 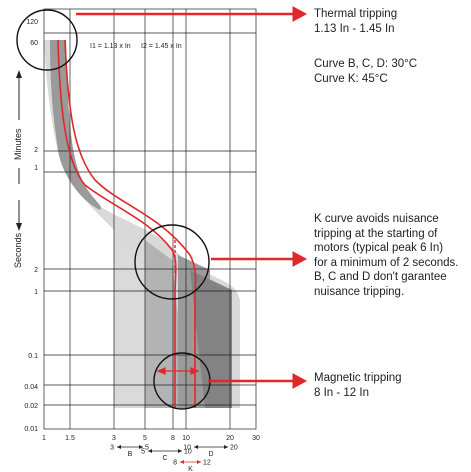 What do you see at coordinates (186, 438) in the screenshot?
I see `x-tick-label: 10` at bounding box center [186, 438].